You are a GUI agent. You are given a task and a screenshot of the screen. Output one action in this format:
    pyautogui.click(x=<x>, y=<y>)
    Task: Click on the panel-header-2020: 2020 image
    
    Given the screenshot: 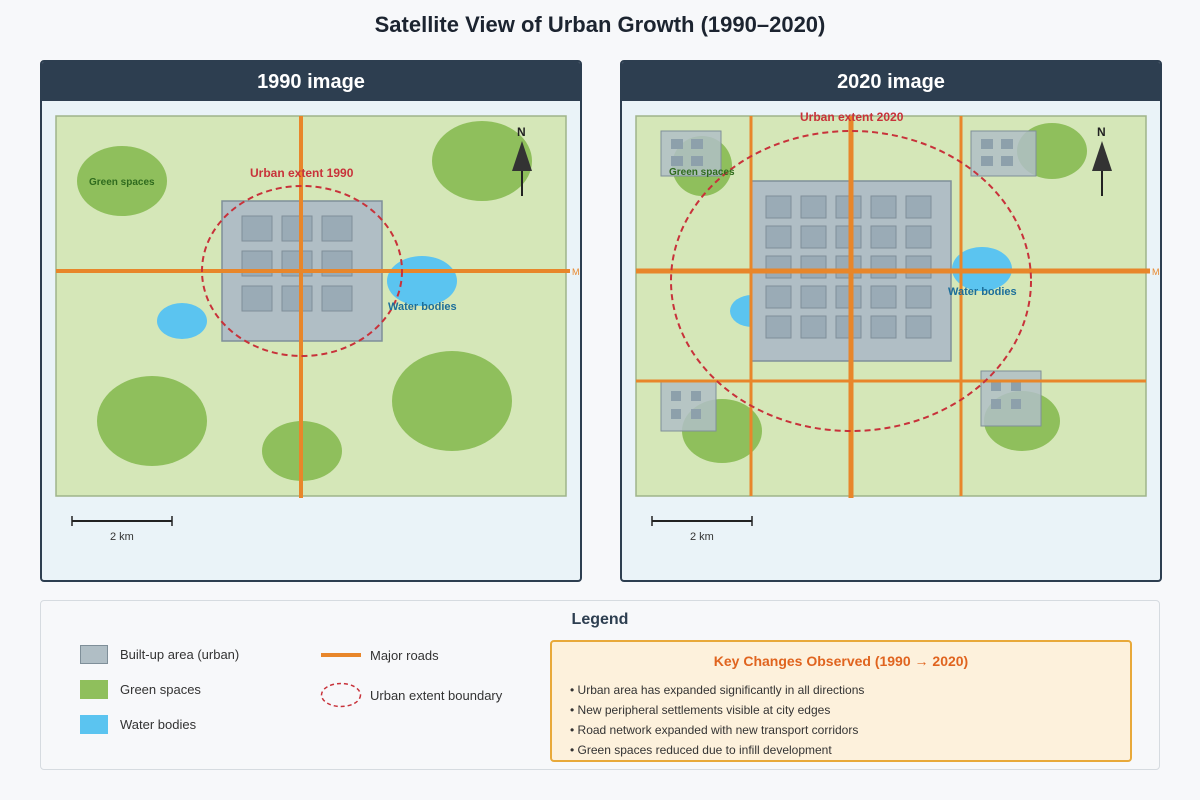 What is the action you would take?
    pyautogui.click(x=891, y=81)
    